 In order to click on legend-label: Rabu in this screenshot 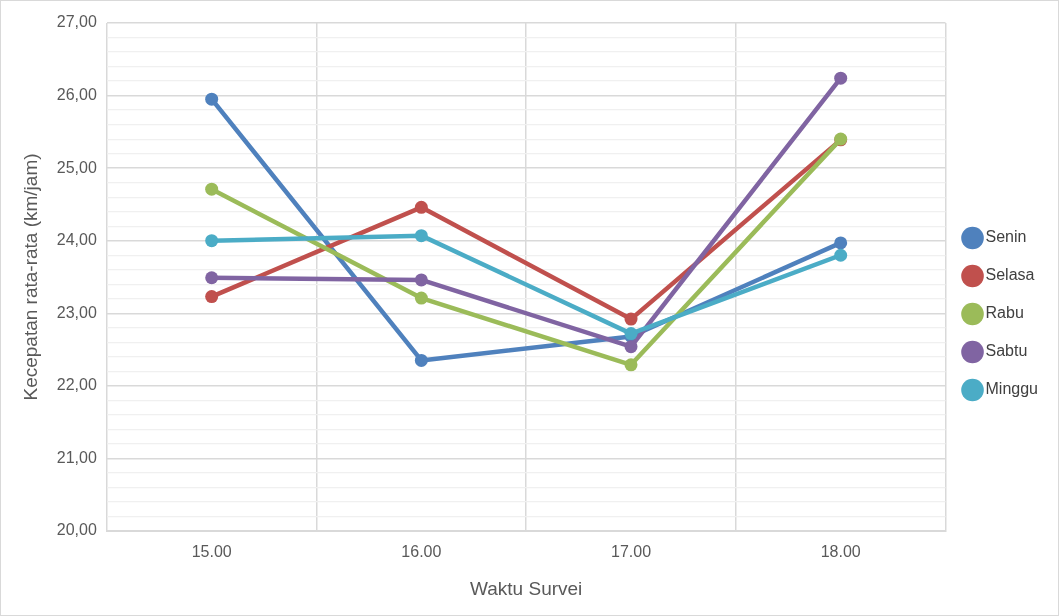, I will do `click(1004, 313)`.